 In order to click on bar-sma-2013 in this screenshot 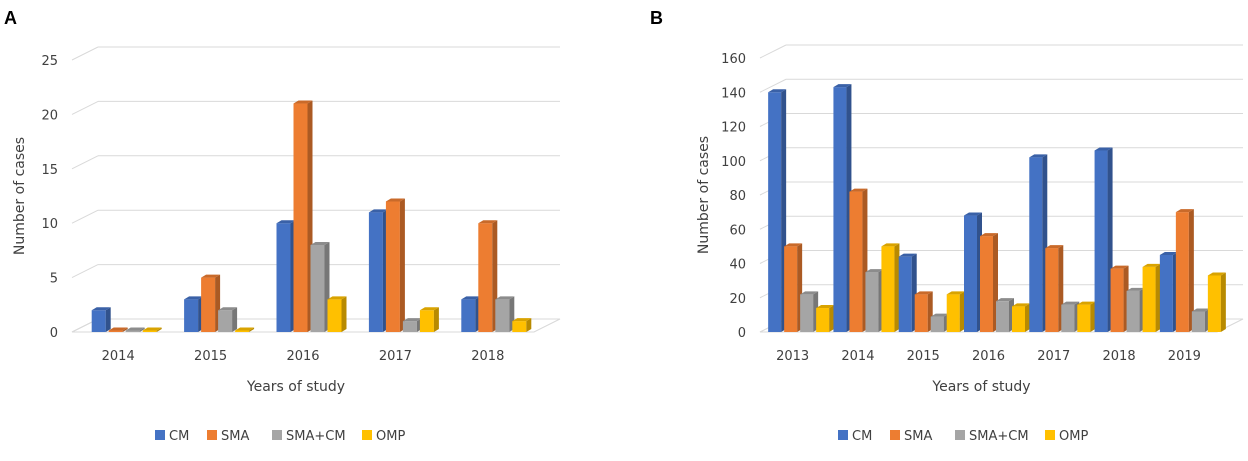, I will do `click(793, 287)`.